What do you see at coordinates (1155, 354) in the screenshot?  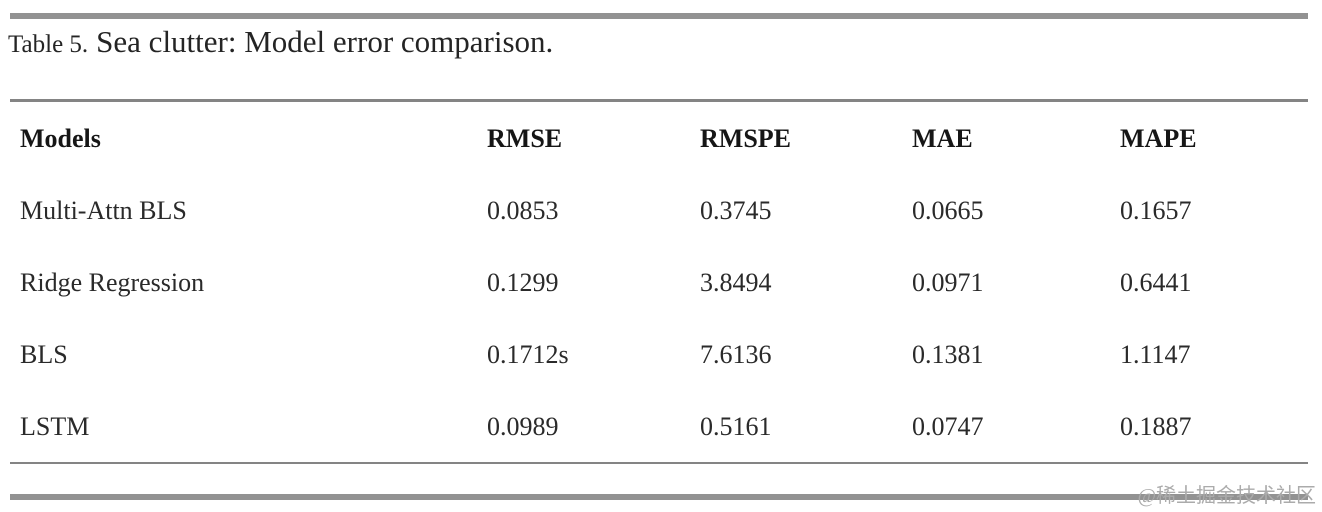 I see `table-cell-mape: 1.1147` at bounding box center [1155, 354].